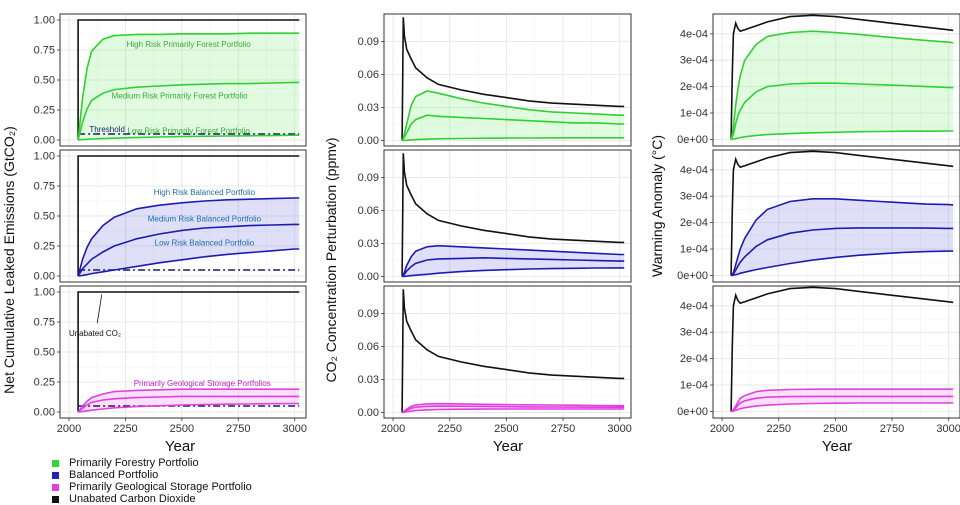  I want to click on x-title-warming: Year, so click(837, 446).